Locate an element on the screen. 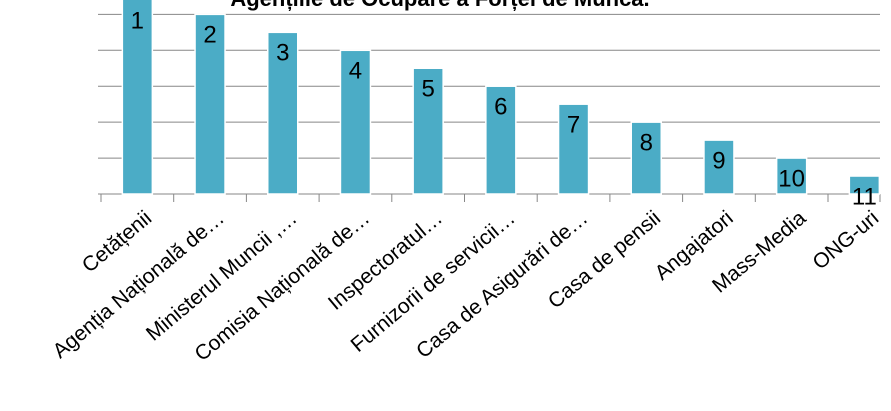 The width and height of the screenshot is (891, 411). data-label: 6 is located at coordinates (500, 107).